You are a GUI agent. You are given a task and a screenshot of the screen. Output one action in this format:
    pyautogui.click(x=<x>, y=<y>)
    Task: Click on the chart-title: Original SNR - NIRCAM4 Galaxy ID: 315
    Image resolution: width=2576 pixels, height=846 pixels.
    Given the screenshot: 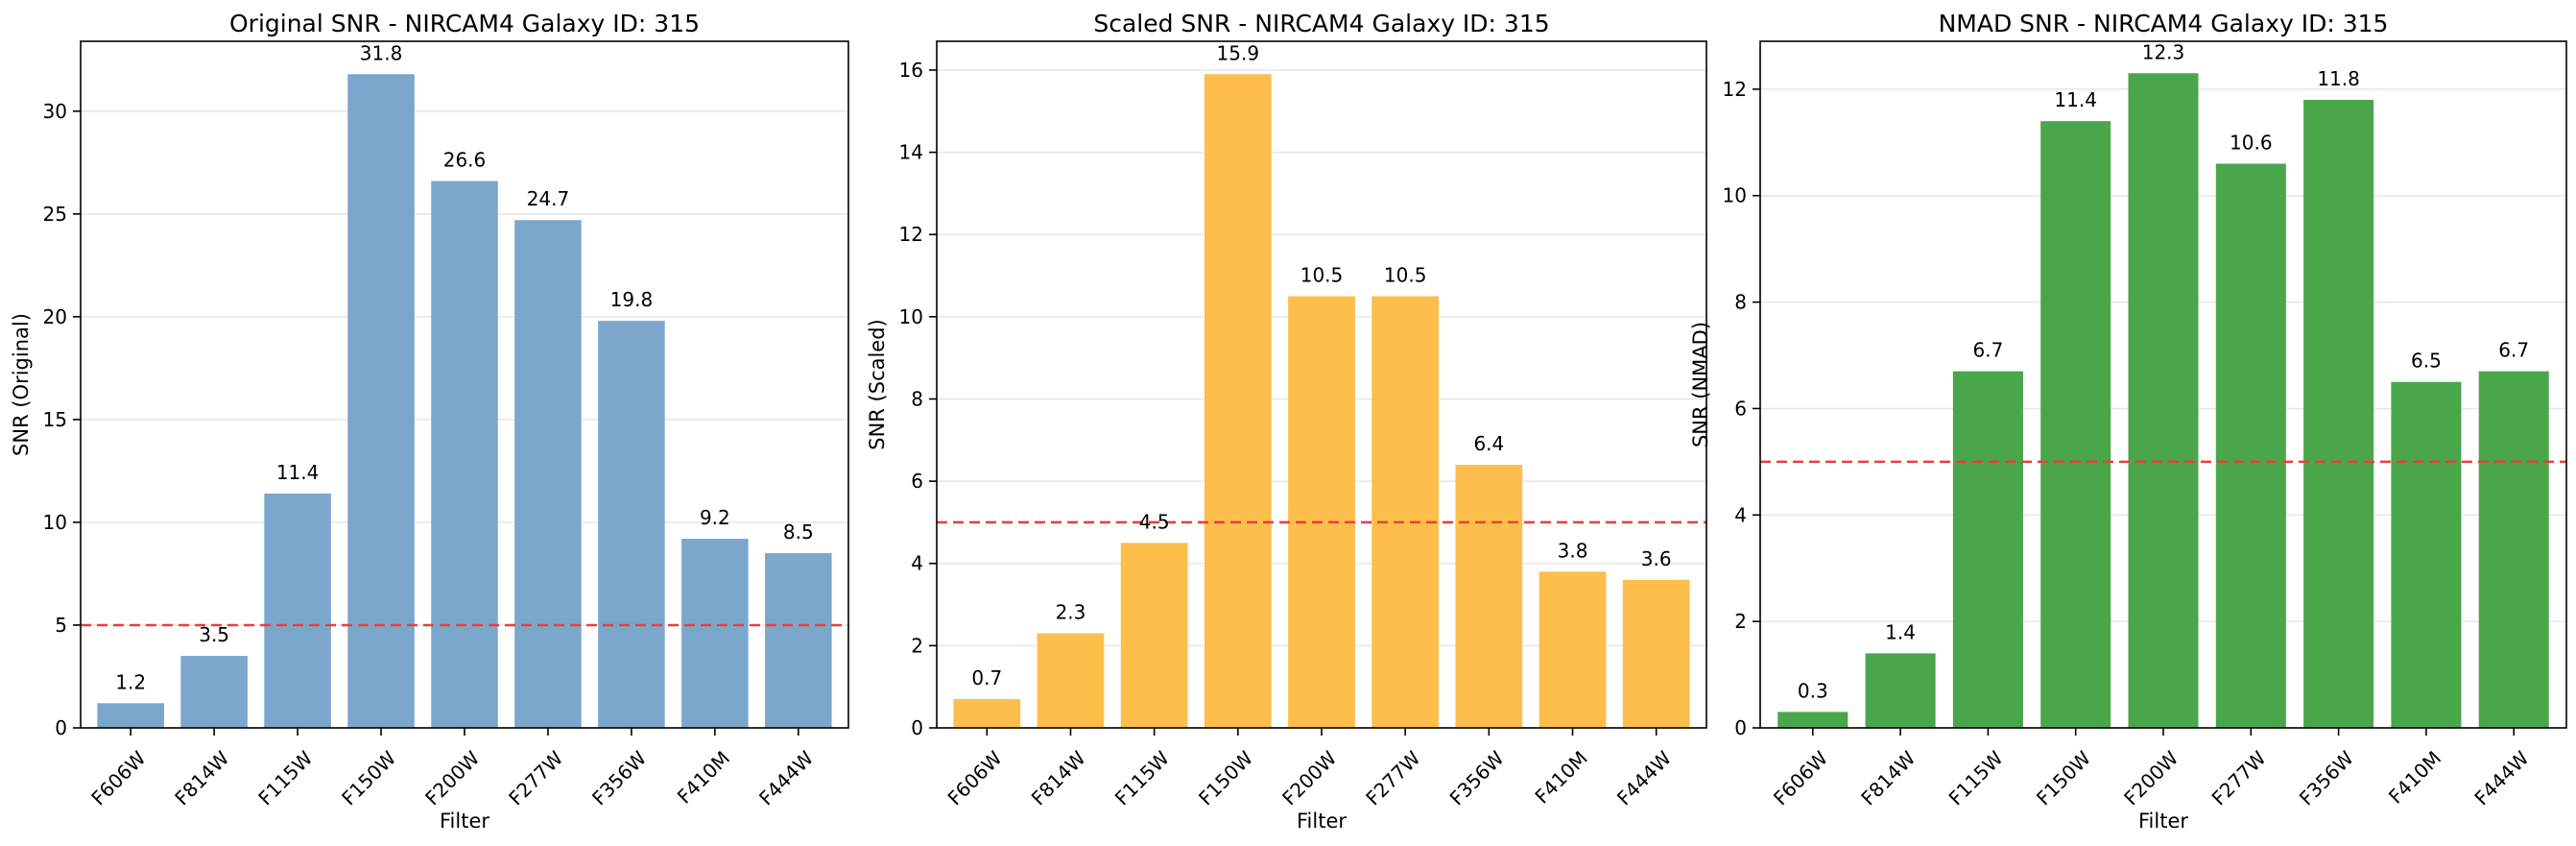 What is the action you would take?
    pyautogui.click(x=464, y=23)
    